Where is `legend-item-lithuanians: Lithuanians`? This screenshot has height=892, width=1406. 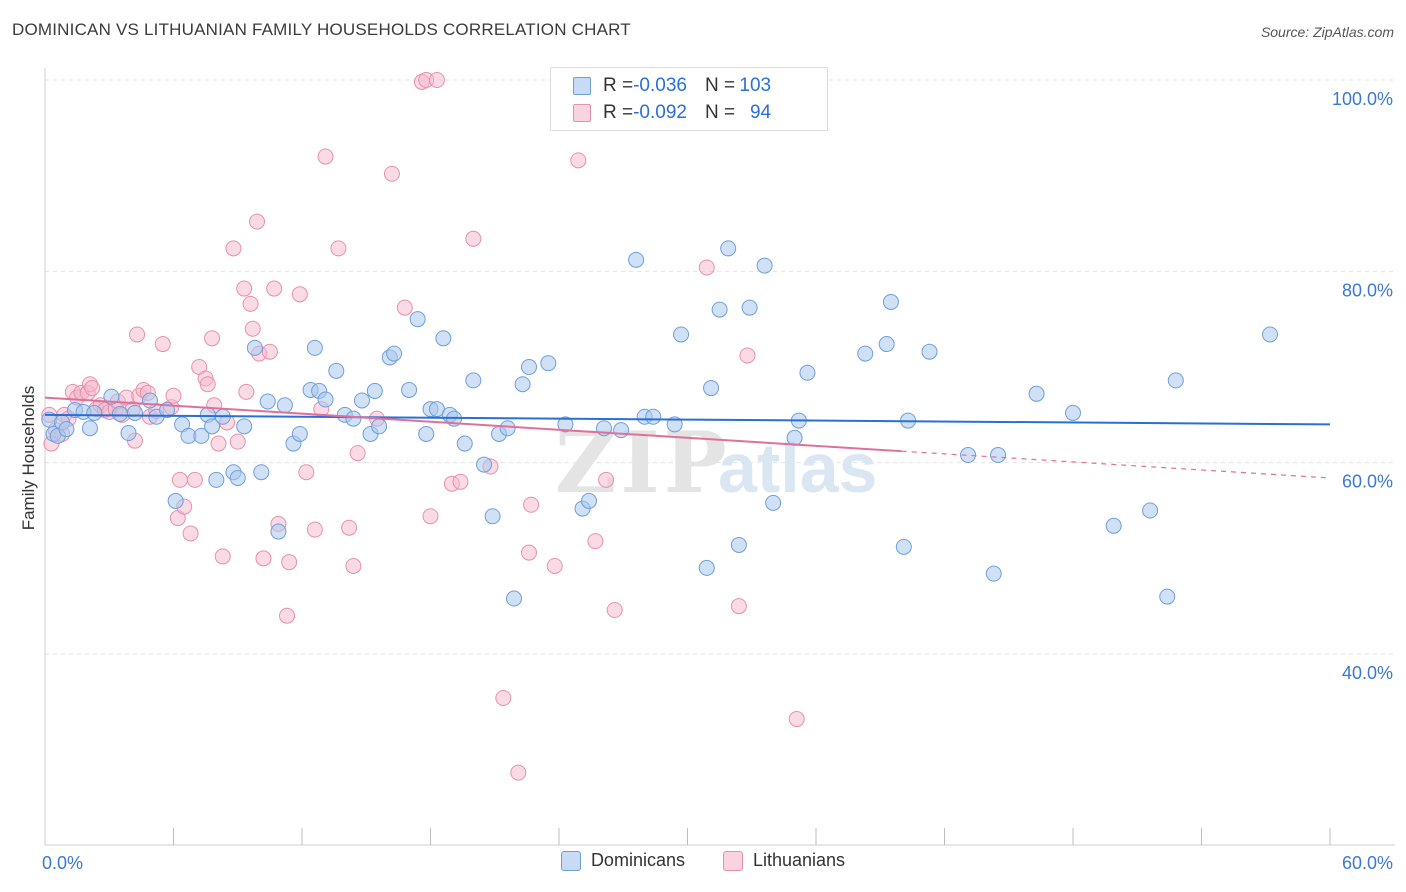
legend-item-lithuanians: Lithuanians is located at coordinates (784, 860).